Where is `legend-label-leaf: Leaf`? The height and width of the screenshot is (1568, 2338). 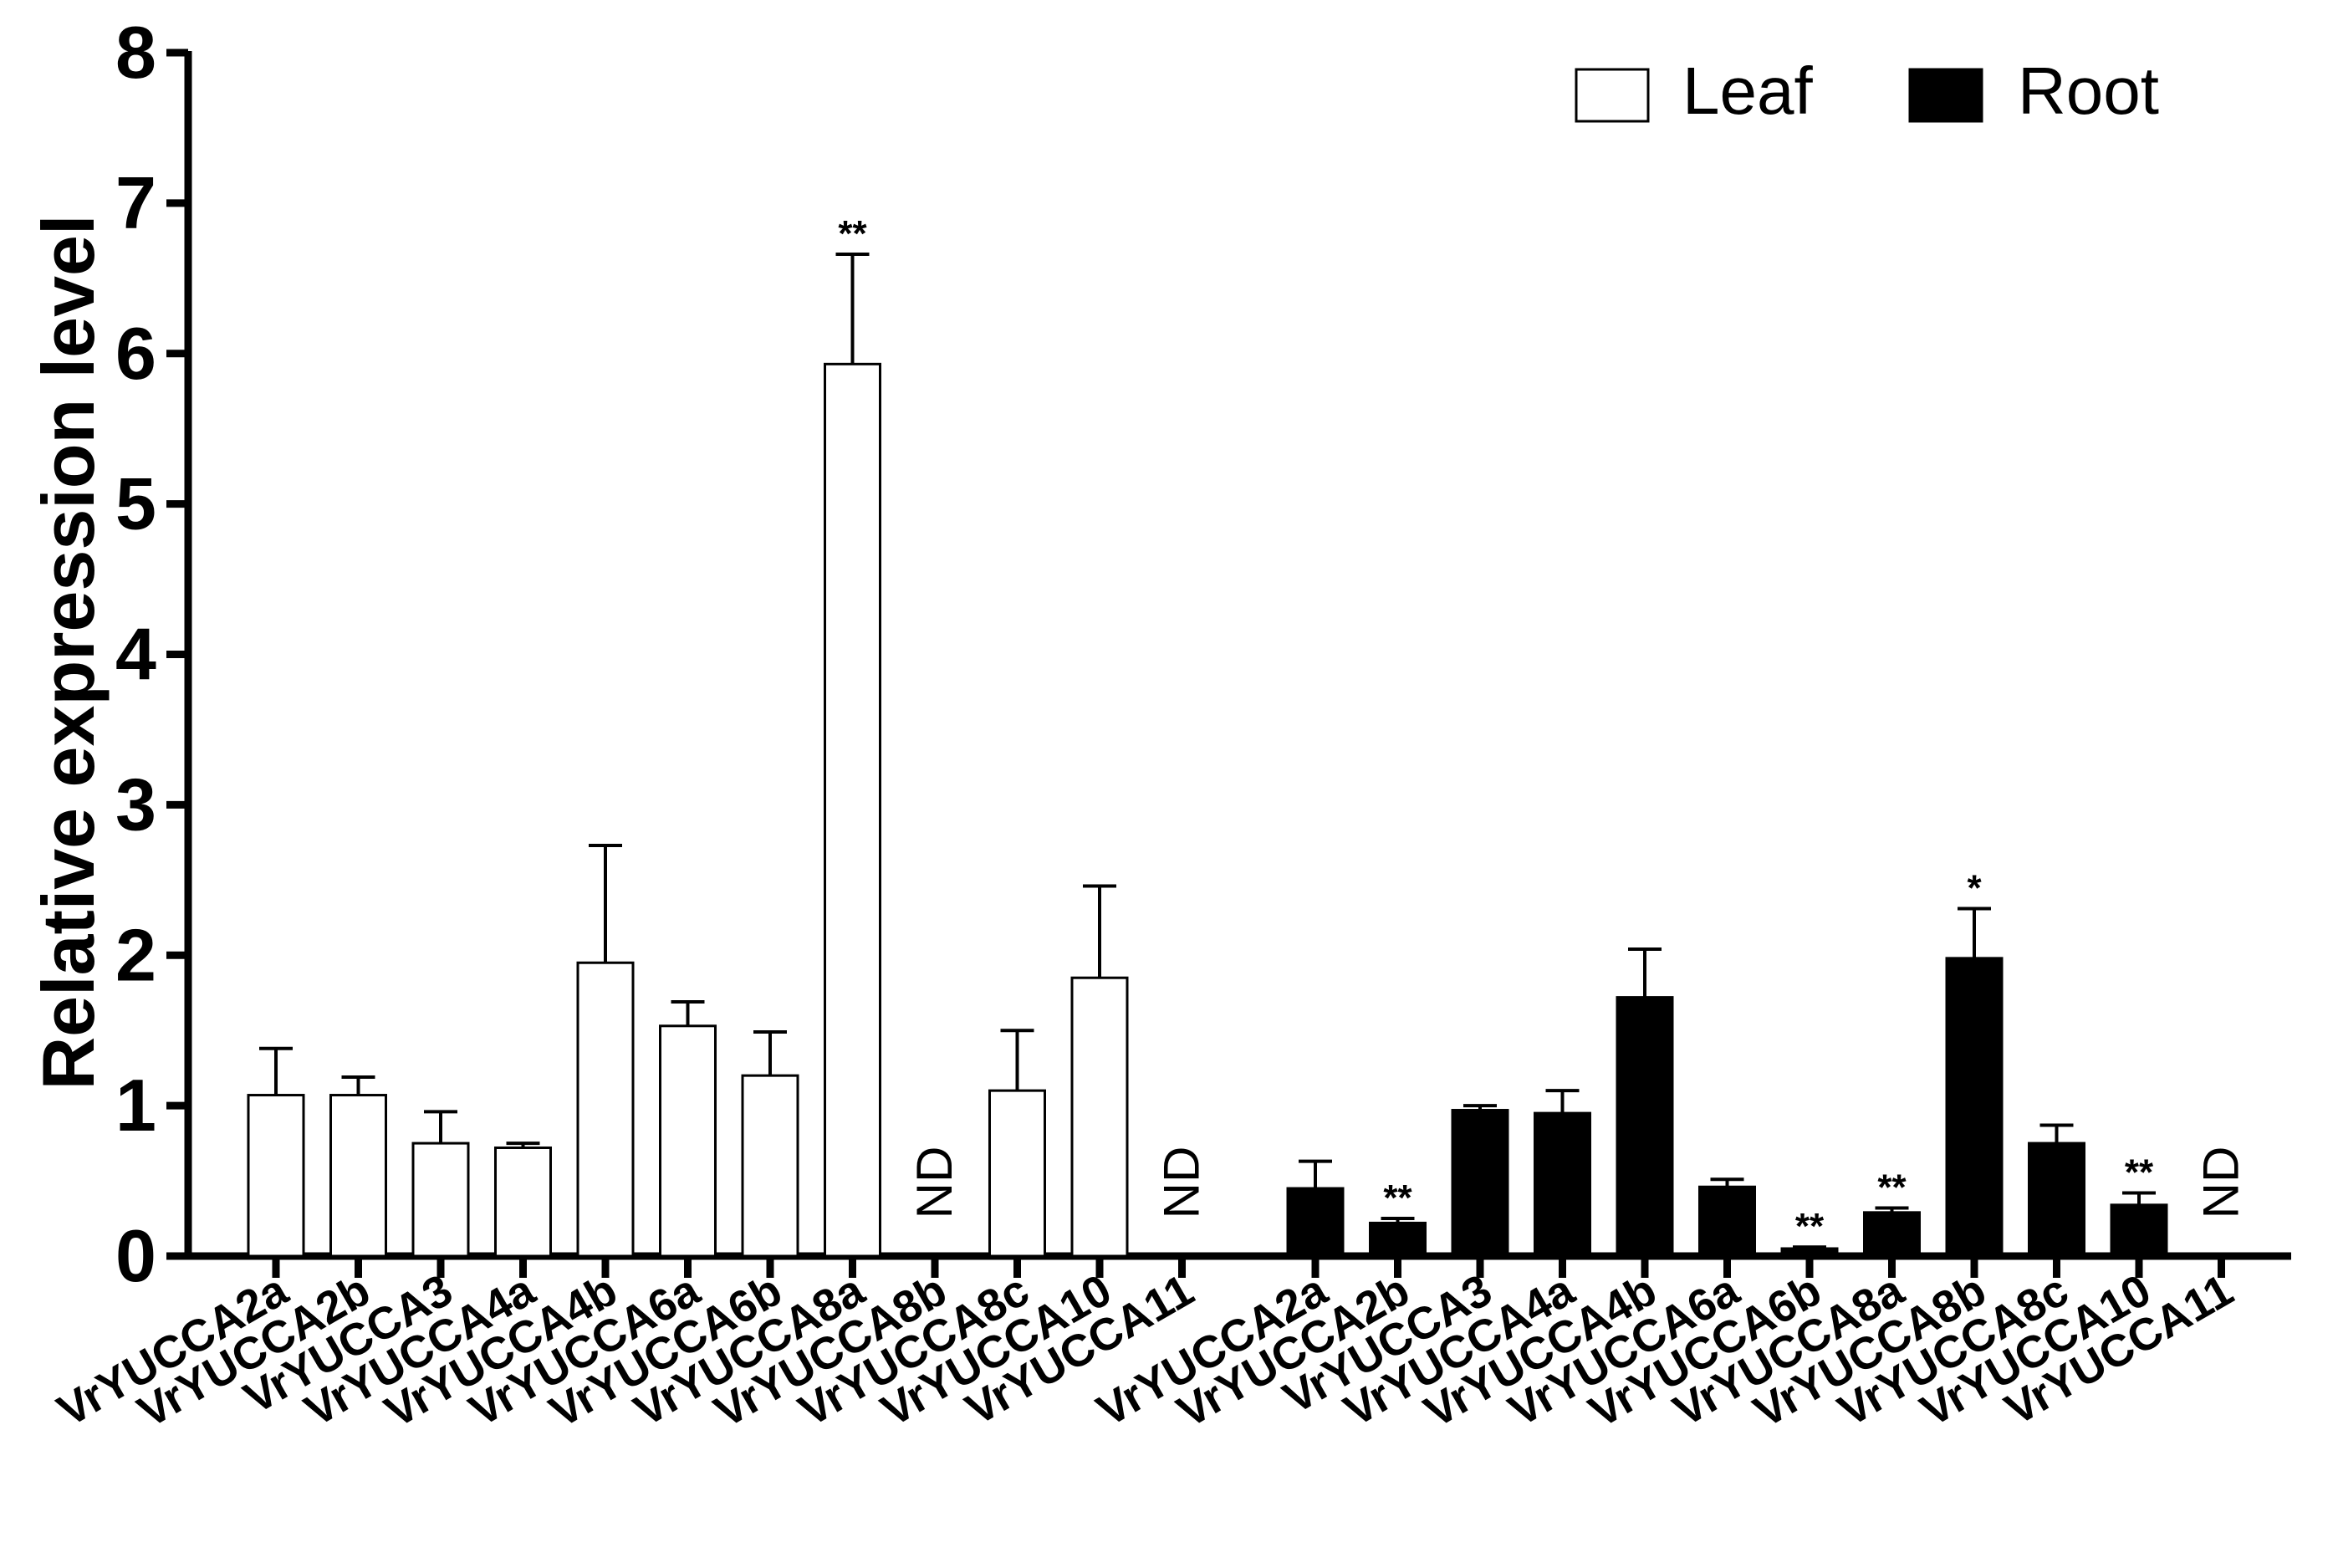
legend-label-leaf: Leaf is located at coordinates (1747, 91).